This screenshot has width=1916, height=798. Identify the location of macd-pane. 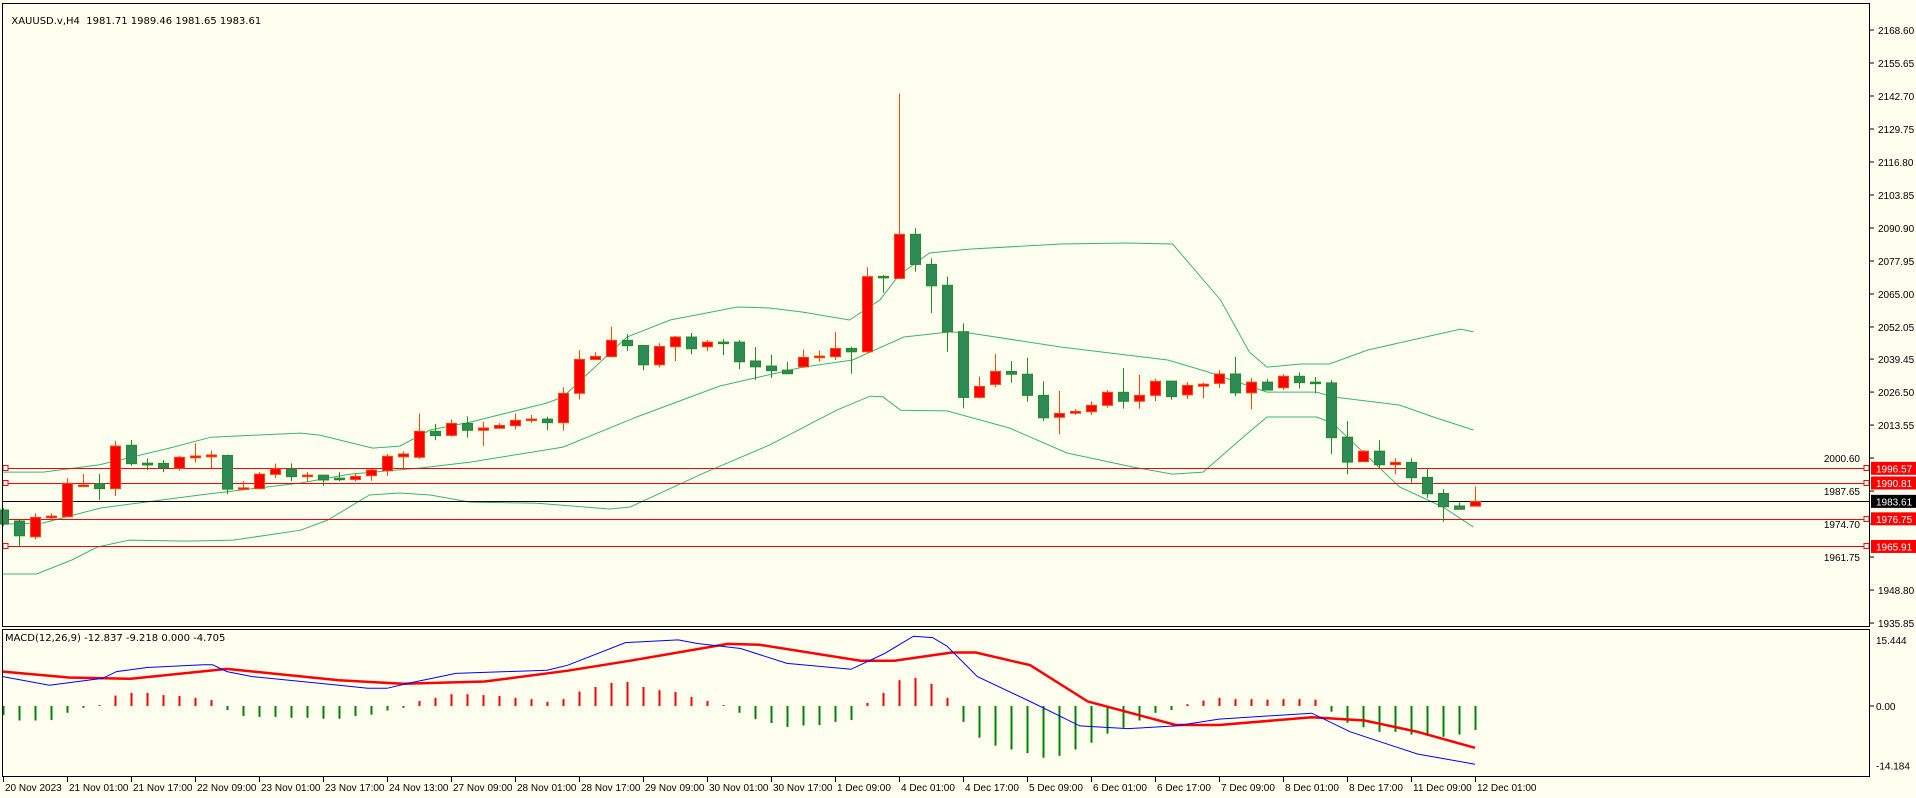
(739, 700).